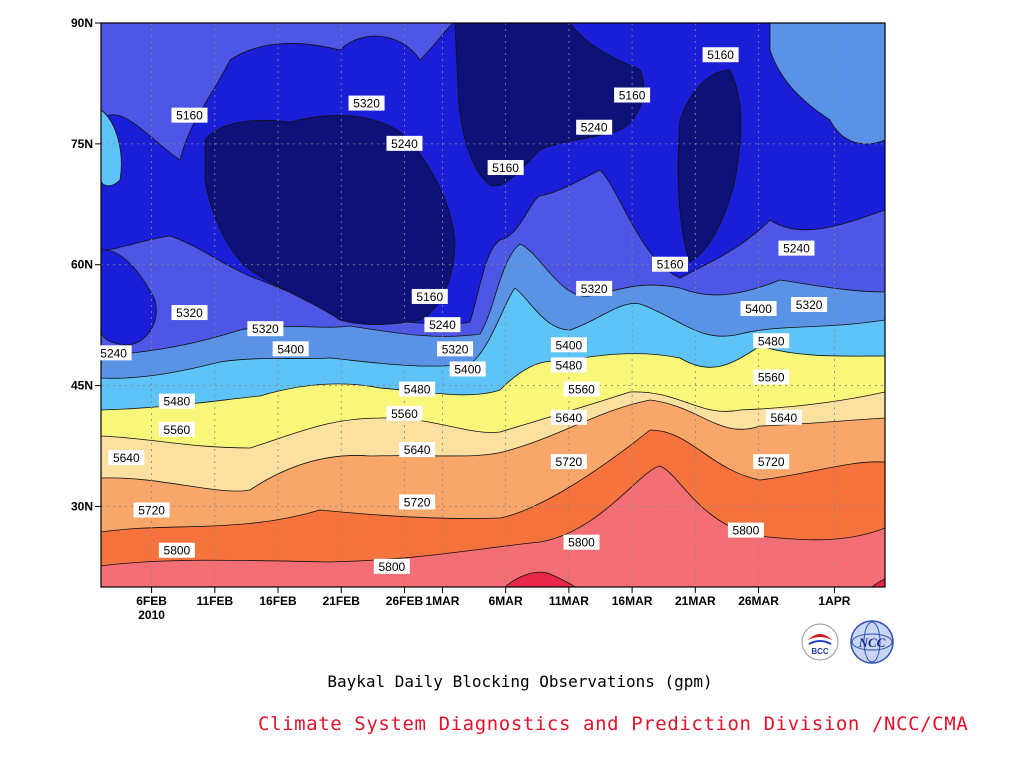 The width and height of the screenshot is (1024, 768). What do you see at coordinates (520, 681) in the screenshot?
I see `chart-title: Baykal Daily Blocking Observations (gpm)` at bounding box center [520, 681].